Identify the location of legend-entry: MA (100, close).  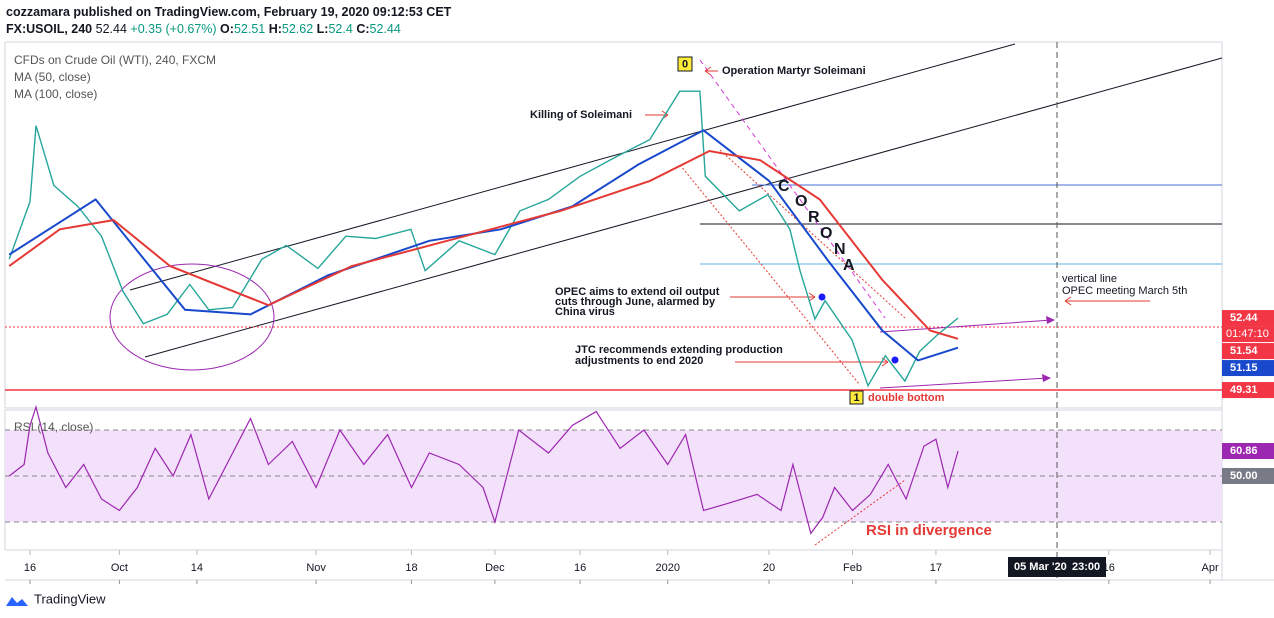
(55, 94).